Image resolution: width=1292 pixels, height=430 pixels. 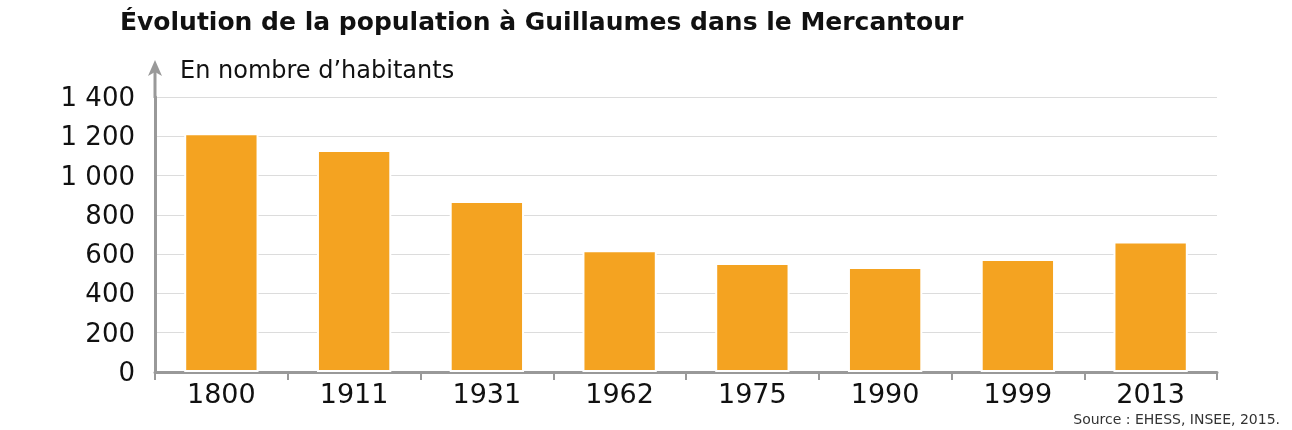 I want to click on x-tick-label: 1800, so click(x=221, y=393).